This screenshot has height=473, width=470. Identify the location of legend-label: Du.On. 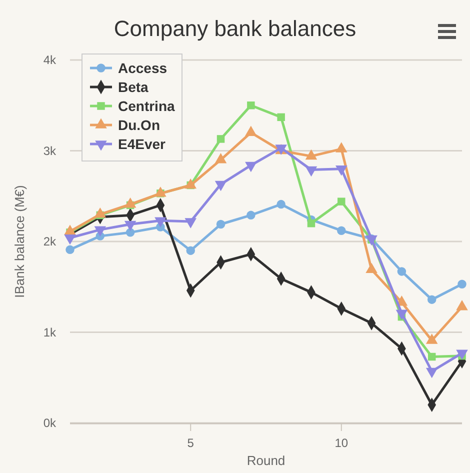
(139, 125).